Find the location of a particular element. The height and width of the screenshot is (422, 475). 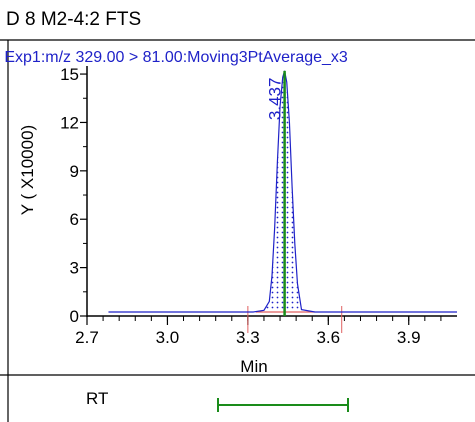

peak-rt-label: 3.437 is located at coordinates (275, 99).